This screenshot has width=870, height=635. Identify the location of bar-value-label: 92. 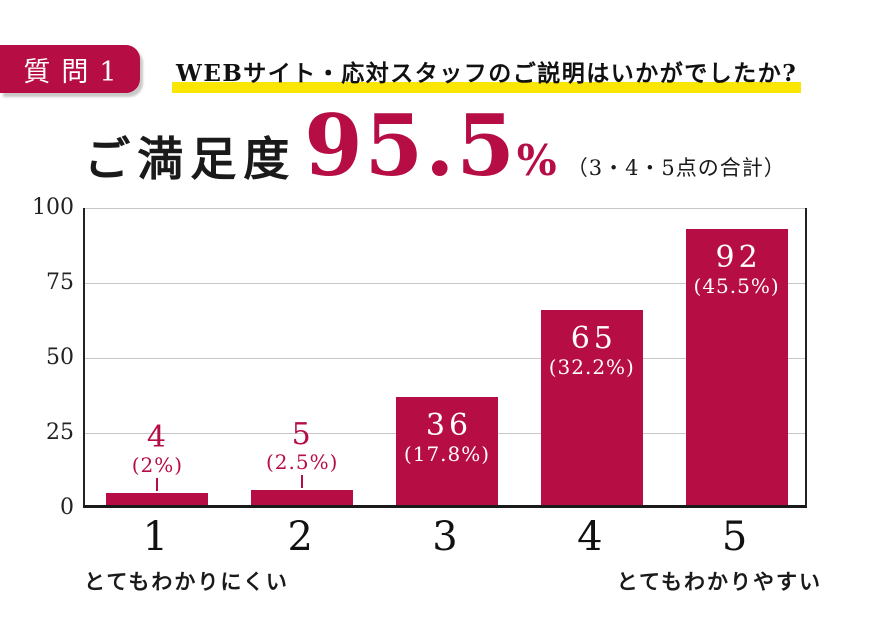
(738, 257).